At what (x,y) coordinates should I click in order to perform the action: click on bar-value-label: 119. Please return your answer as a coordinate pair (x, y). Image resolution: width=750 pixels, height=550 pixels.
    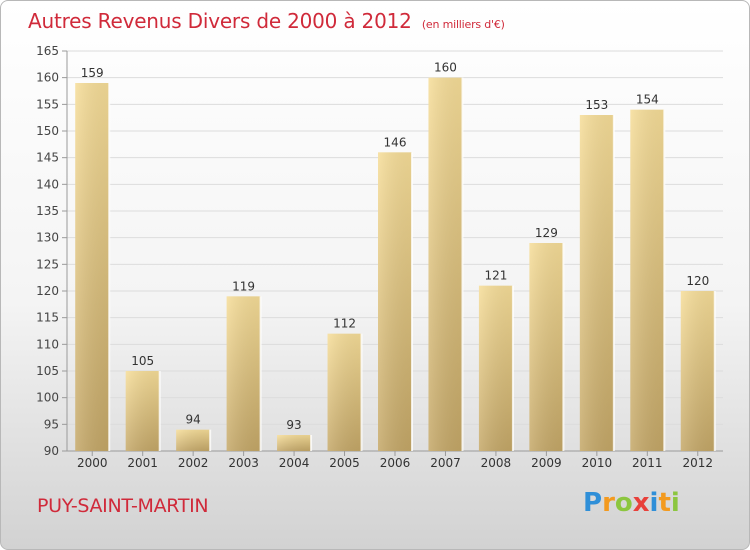
    Looking at the image, I should click on (243, 286).